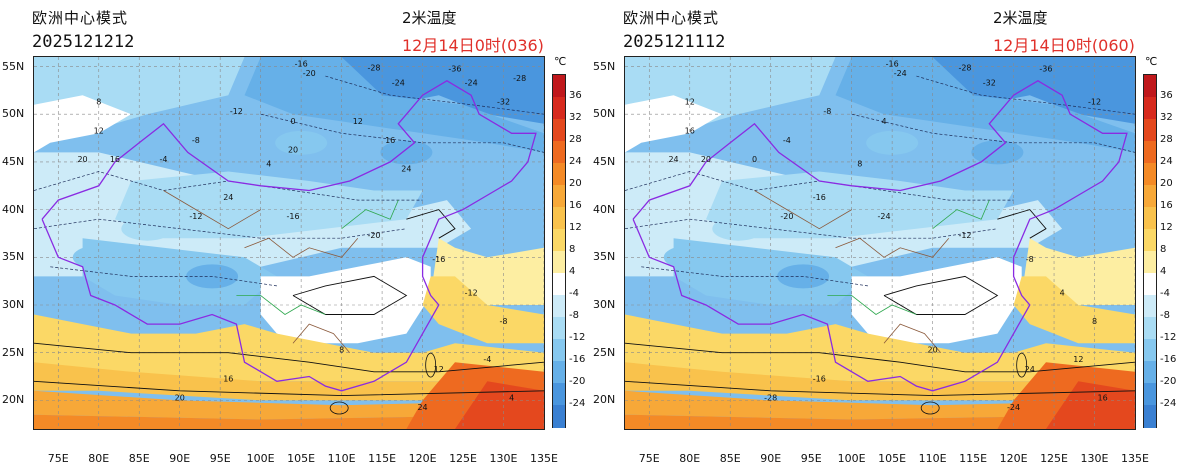 The image size is (1182, 465). What do you see at coordinates (1151, 61) in the screenshot?
I see `colorbar-unit: ℃` at bounding box center [1151, 61].